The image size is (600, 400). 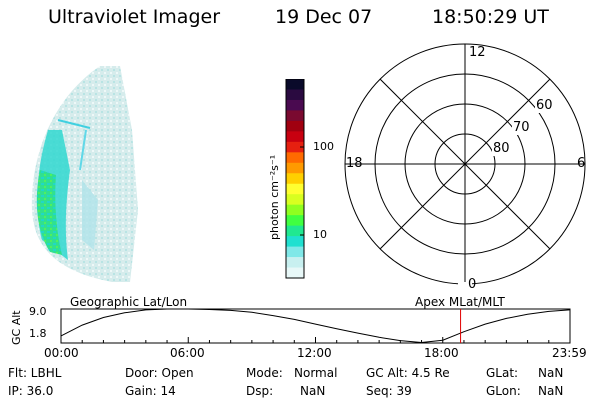 I want to click on mlt-label-18: 18, so click(x=354, y=163).